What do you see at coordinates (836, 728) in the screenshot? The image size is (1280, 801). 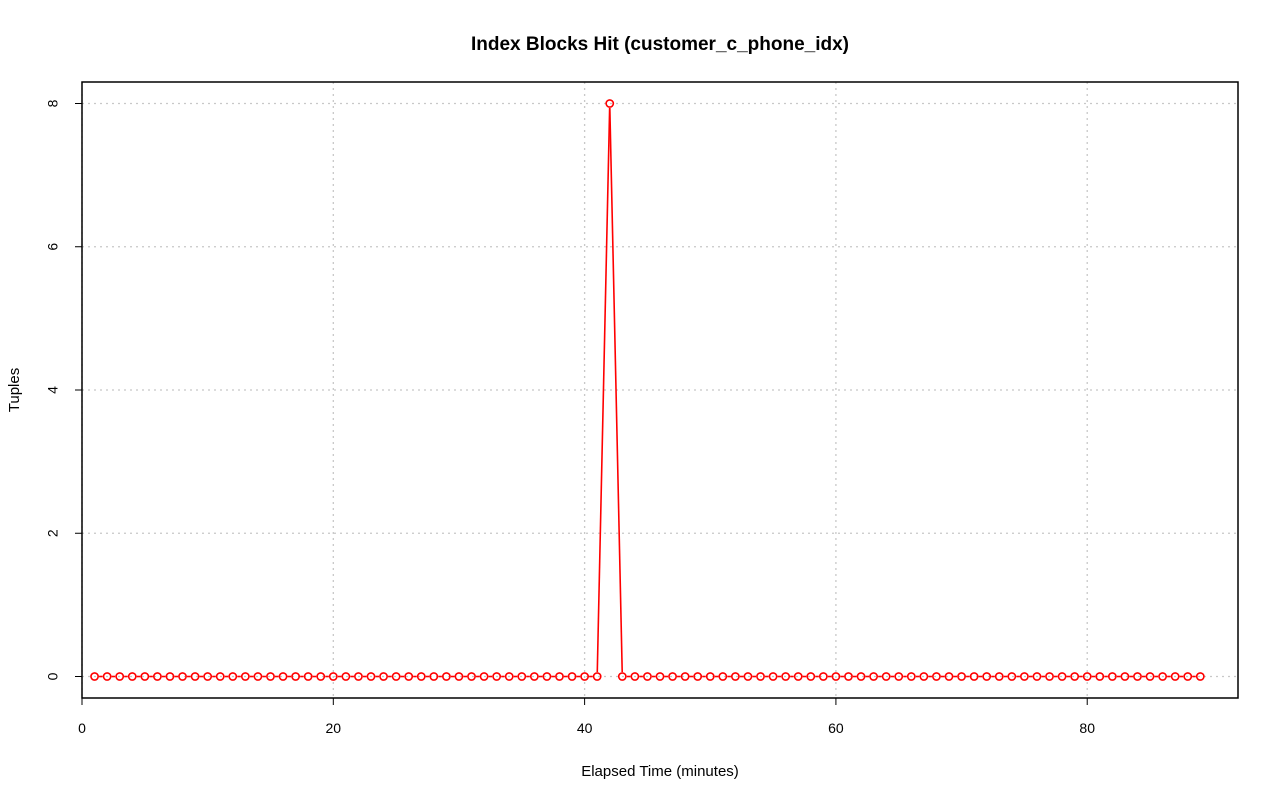 I see `x-tick-label: 60` at bounding box center [836, 728].